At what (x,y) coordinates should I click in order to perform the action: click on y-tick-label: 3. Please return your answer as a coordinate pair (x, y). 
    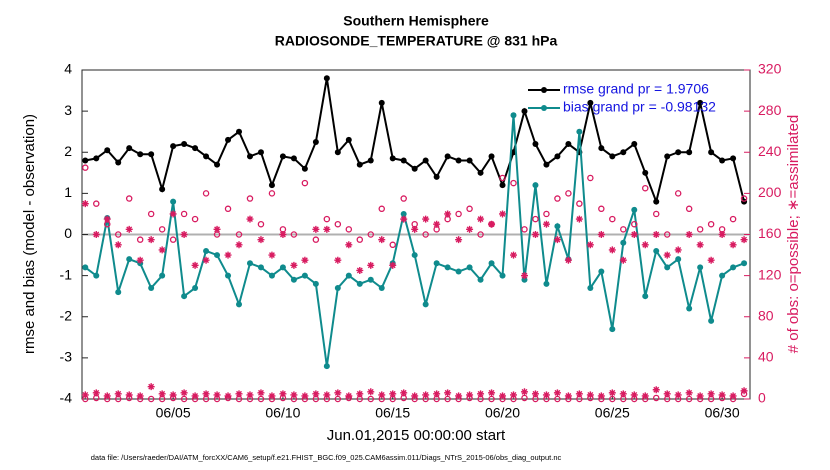
    Looking at the image, I should click on (68, 110).